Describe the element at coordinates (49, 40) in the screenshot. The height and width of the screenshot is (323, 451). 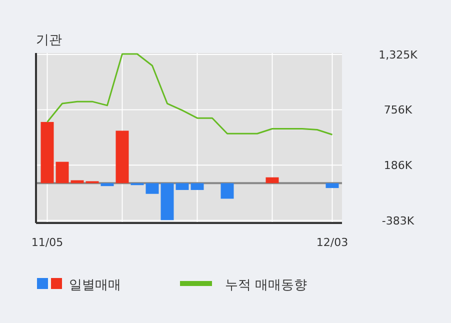
I see `chart-title: 기관` at that location.